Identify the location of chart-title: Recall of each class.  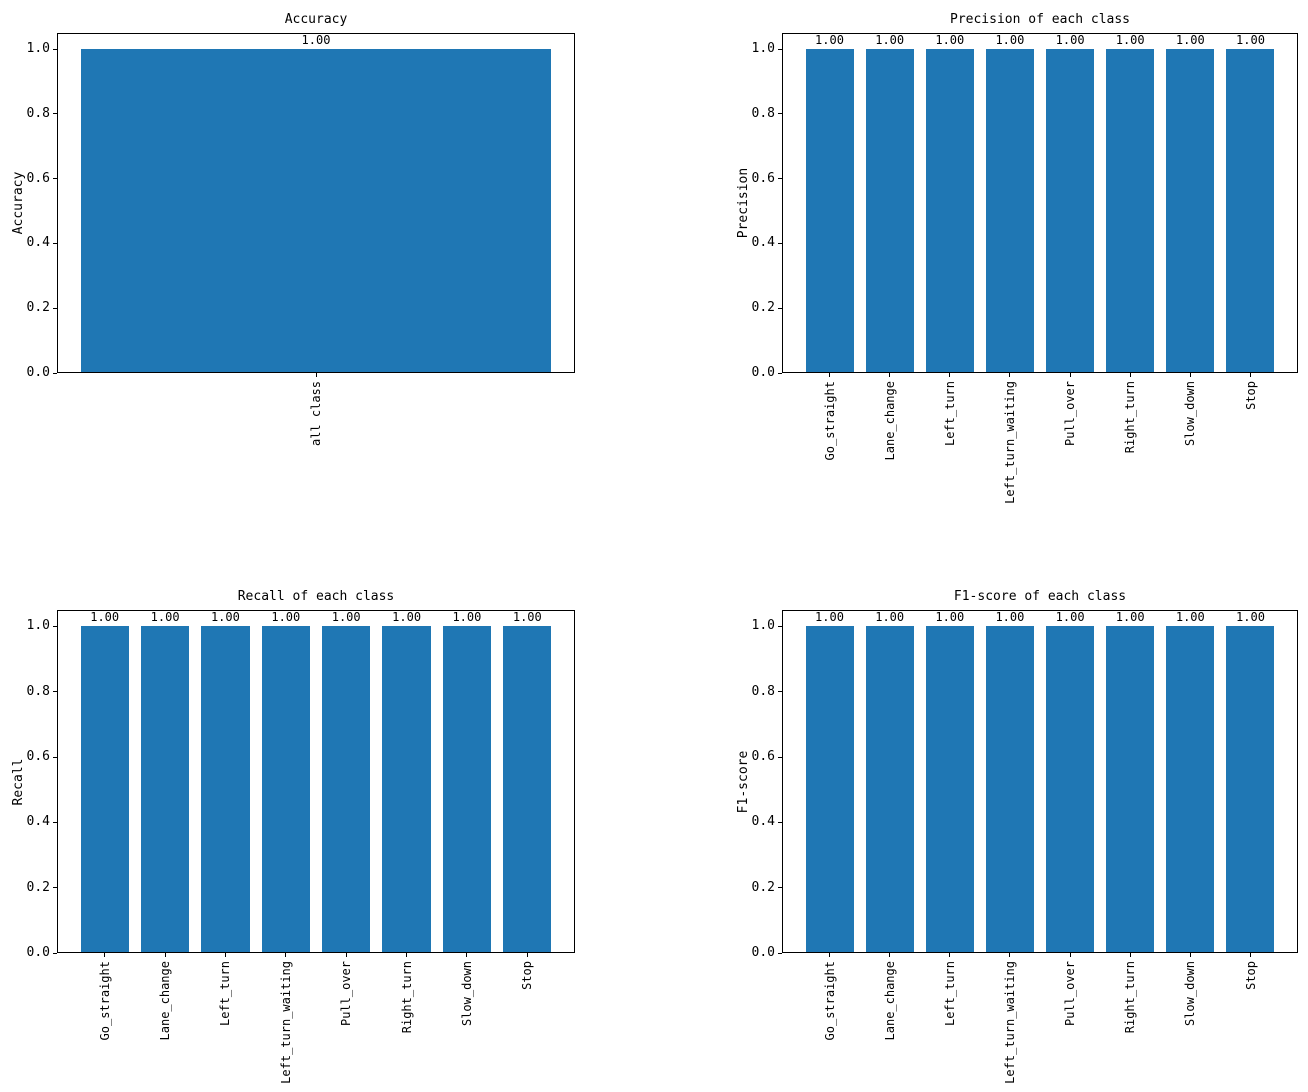
(316, 596).